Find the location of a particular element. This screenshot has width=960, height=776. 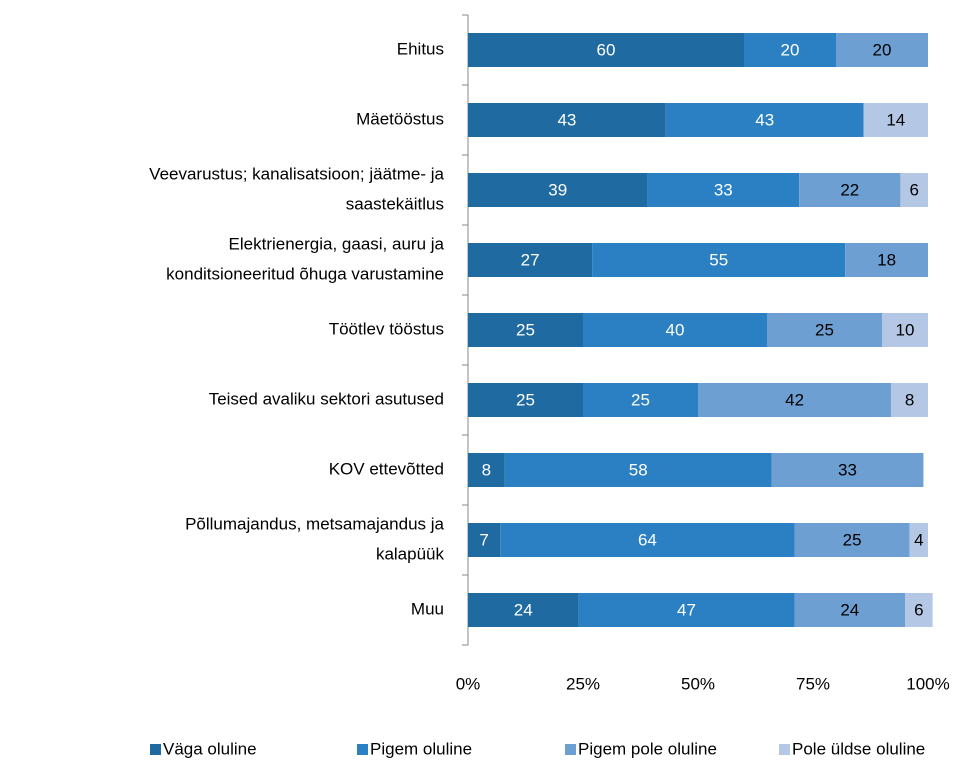

value-label: 7 is located at coordinates (483, 539).